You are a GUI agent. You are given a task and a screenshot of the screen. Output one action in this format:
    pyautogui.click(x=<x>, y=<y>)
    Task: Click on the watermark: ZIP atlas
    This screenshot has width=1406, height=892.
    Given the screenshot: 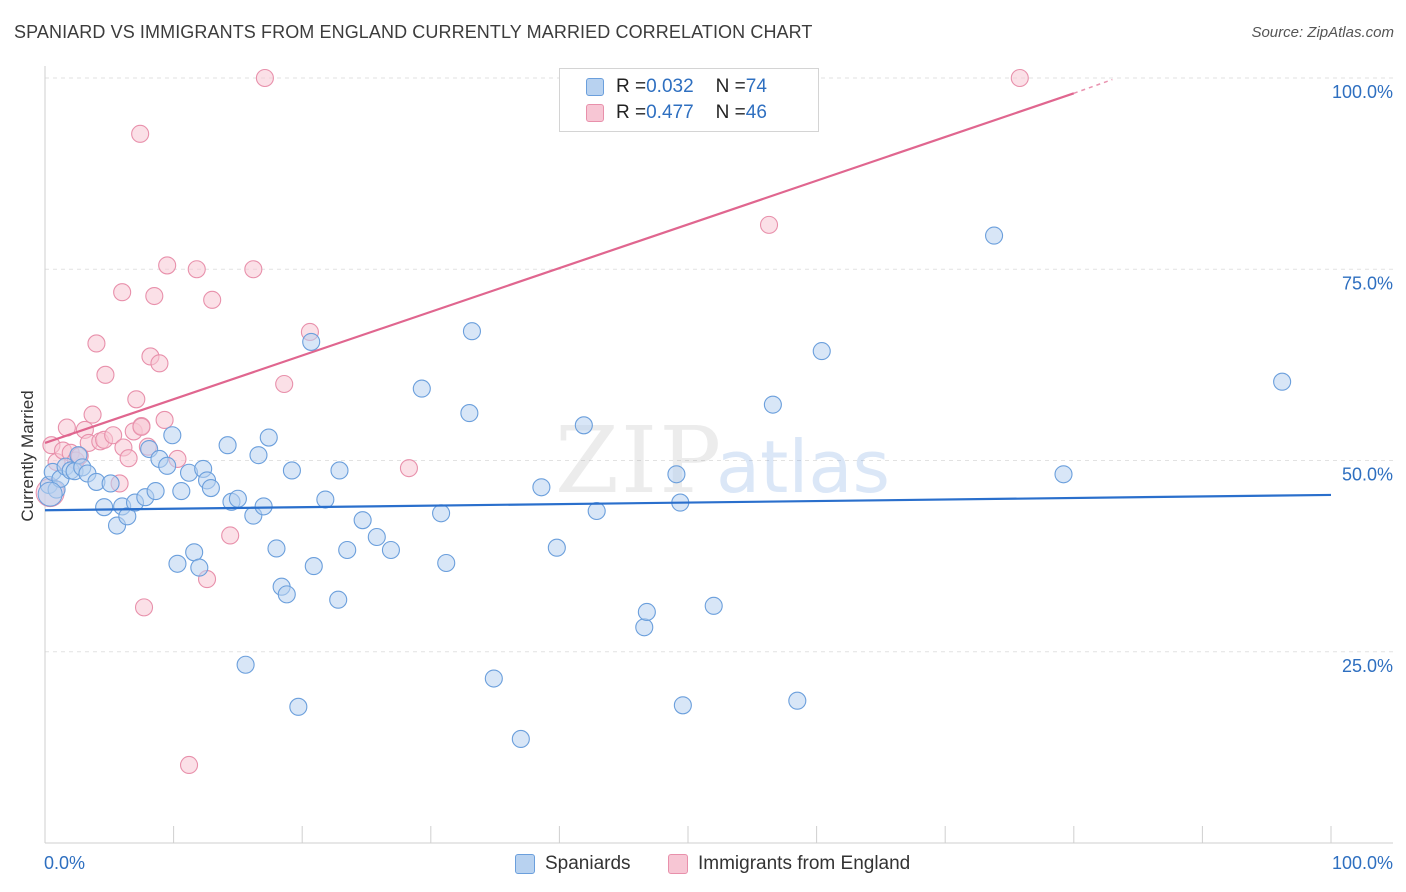 What is the action you would take?
    pyautogui.click(x=722, y=460)
    